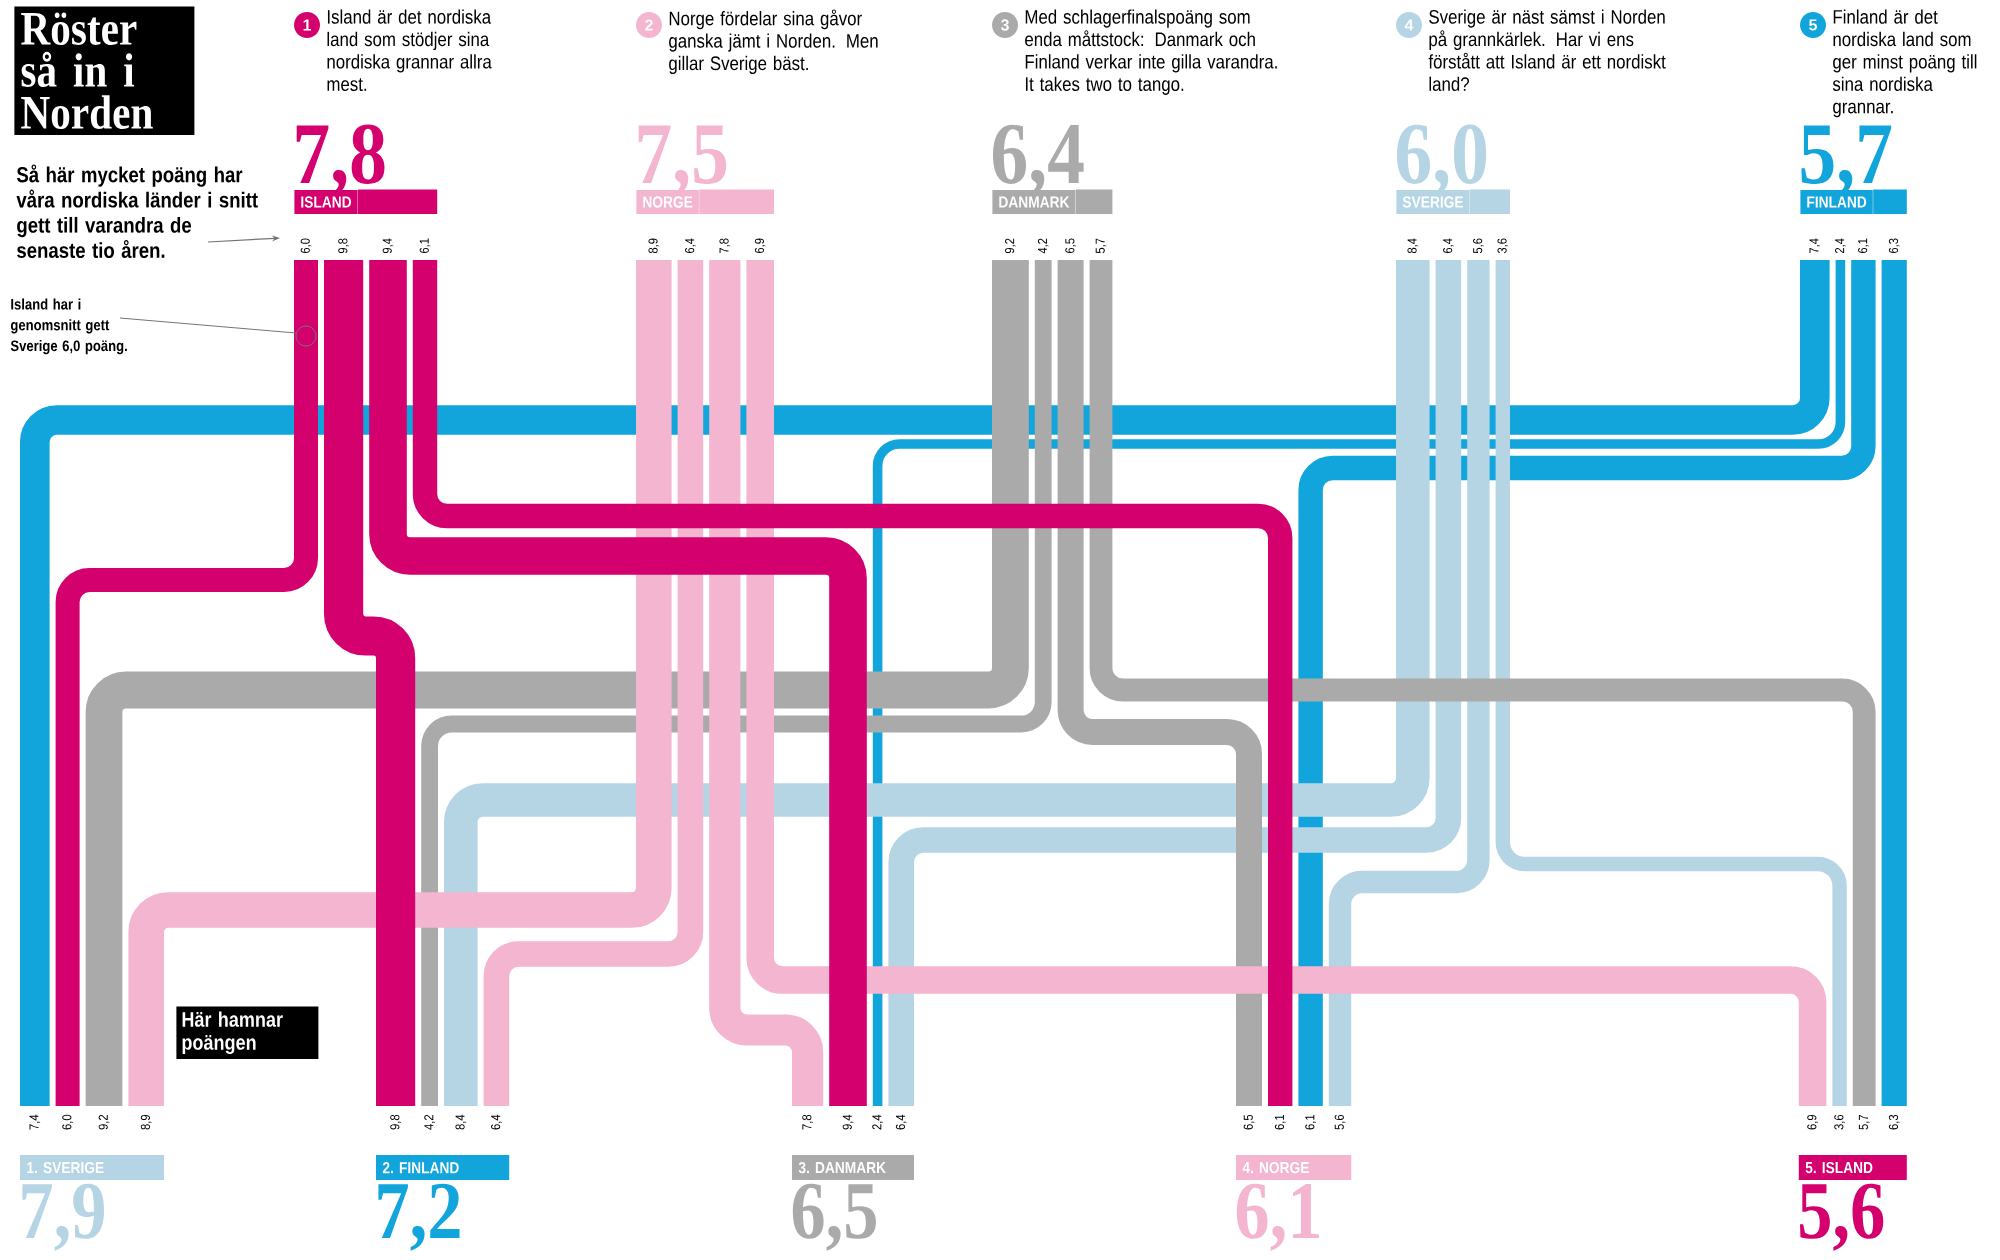 This screenshot has height=1260, width=2000. I want to click on text: Norge fördelar sina gåvor ganska jämt i Norden. Men gillar Sverige bäst., so click(773, 42).